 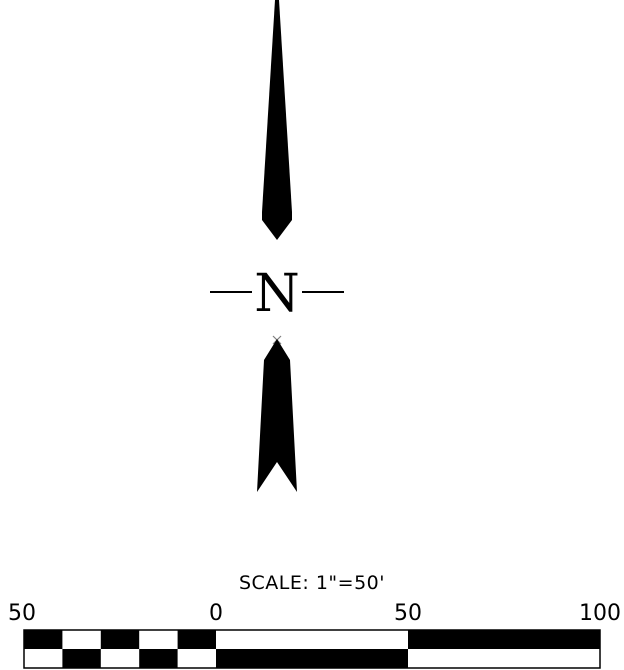 I want to click on scale-tick-label-50: 50, so click(x=408, y=613).